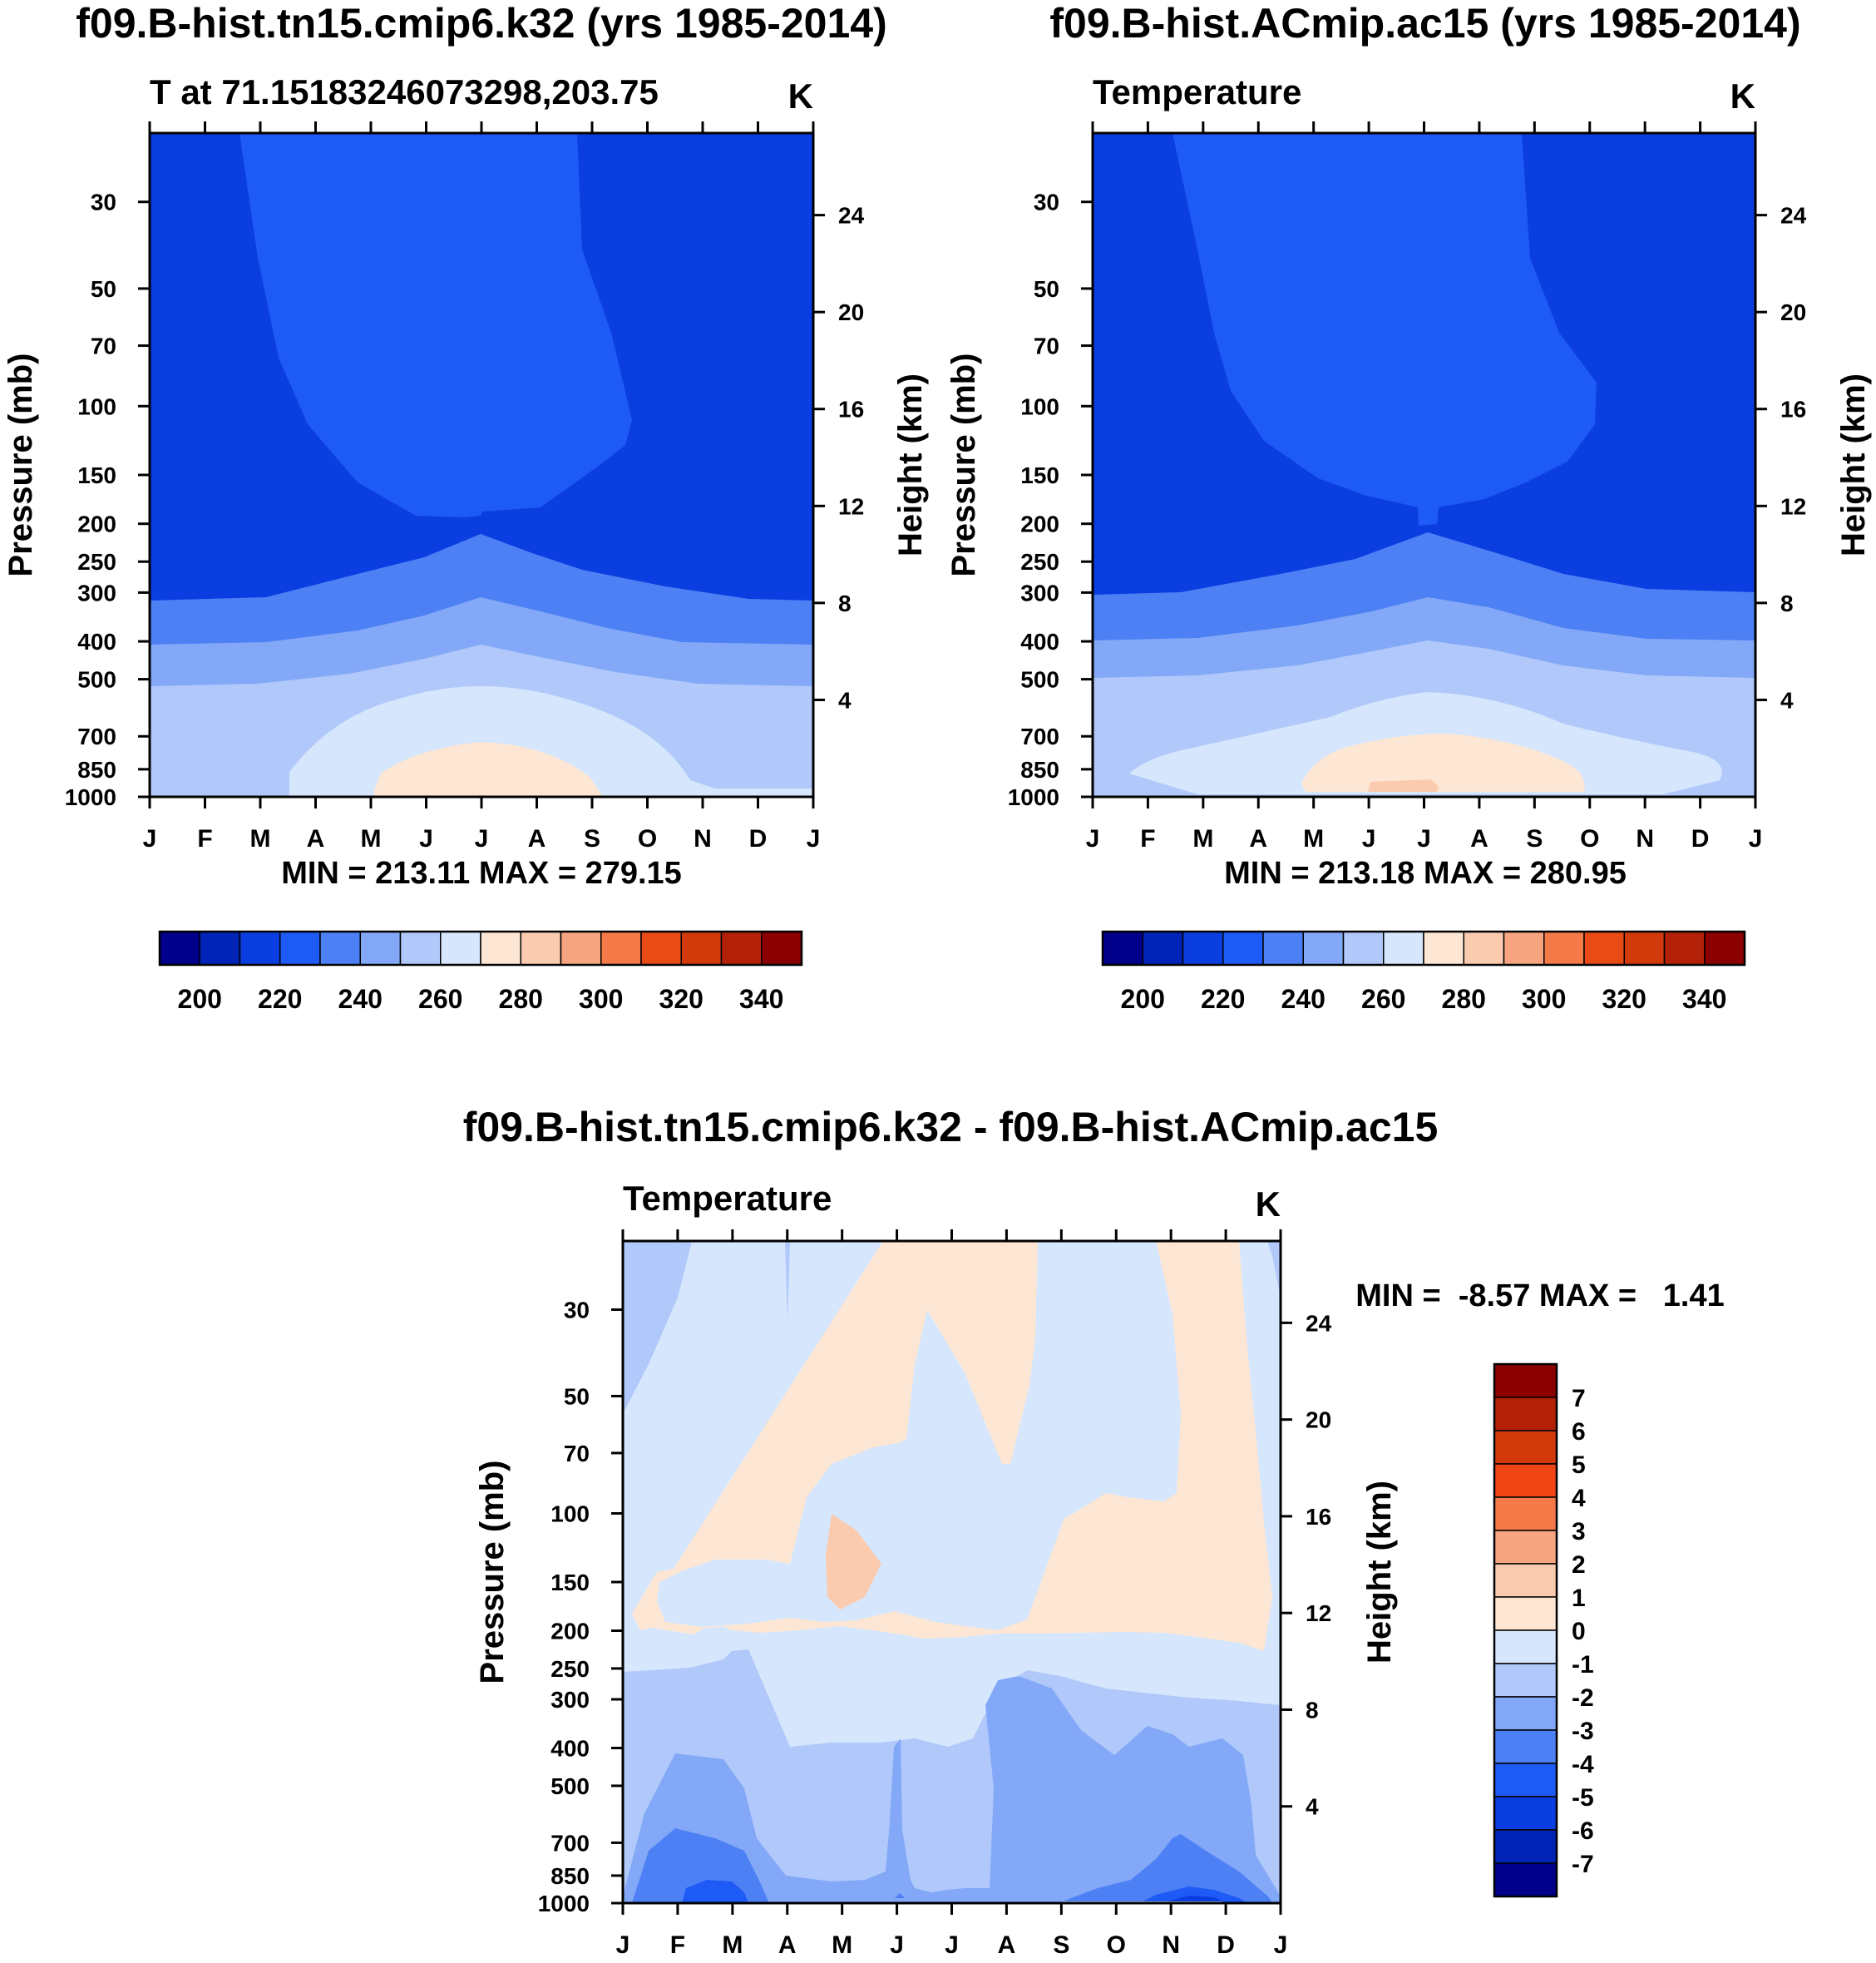 This screenshot has width=1876, height=1963. Describe the element at coordinates (1540, 1295) in the screenshot. I see `panel-3-stats: MIN = -8.57 MAX = 1.41` at that location.